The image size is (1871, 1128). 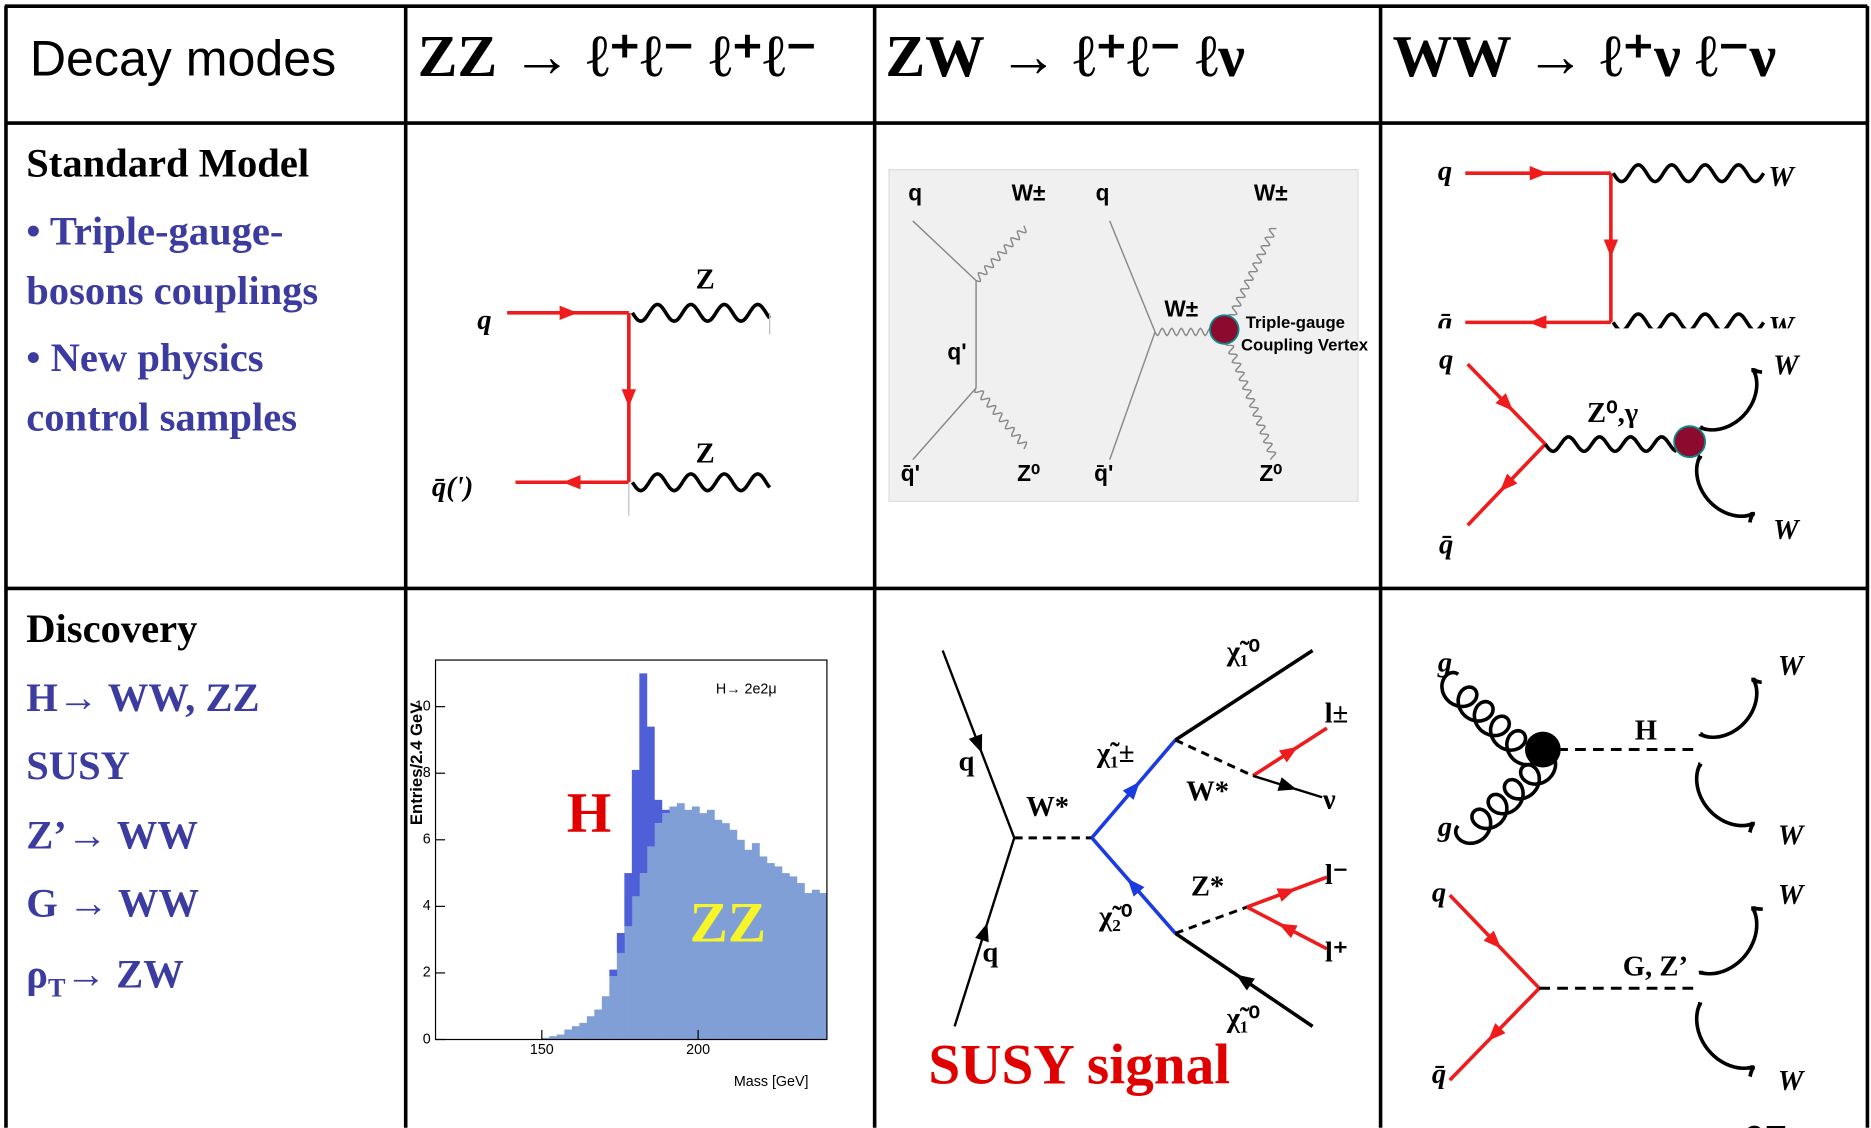 I want to click on diagram-label: χ̃₂⁰, so click(x=1115, y=917).